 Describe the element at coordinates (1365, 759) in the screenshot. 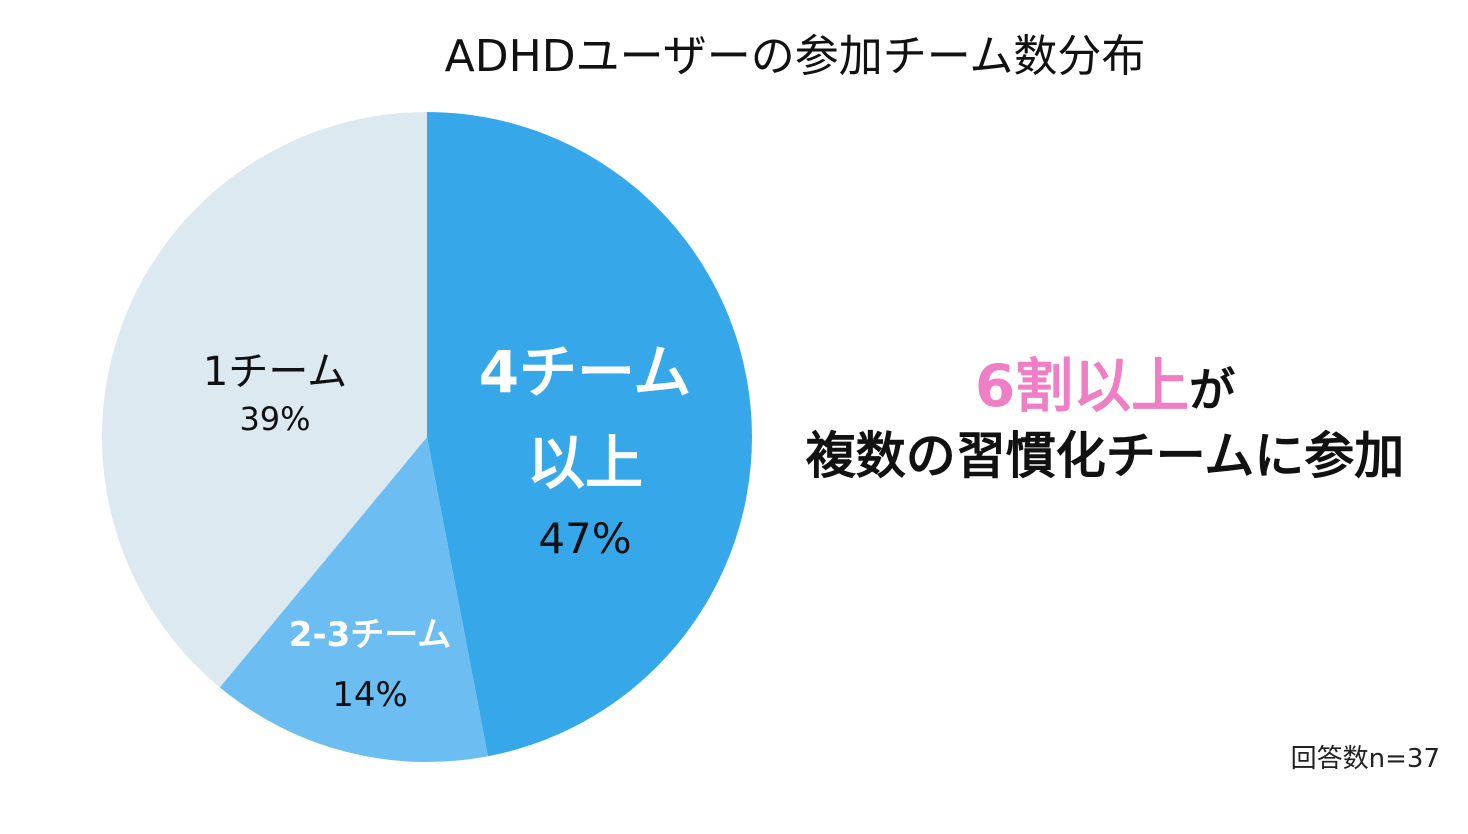

I see `sample-size-note: 回答数n=37` at that location.